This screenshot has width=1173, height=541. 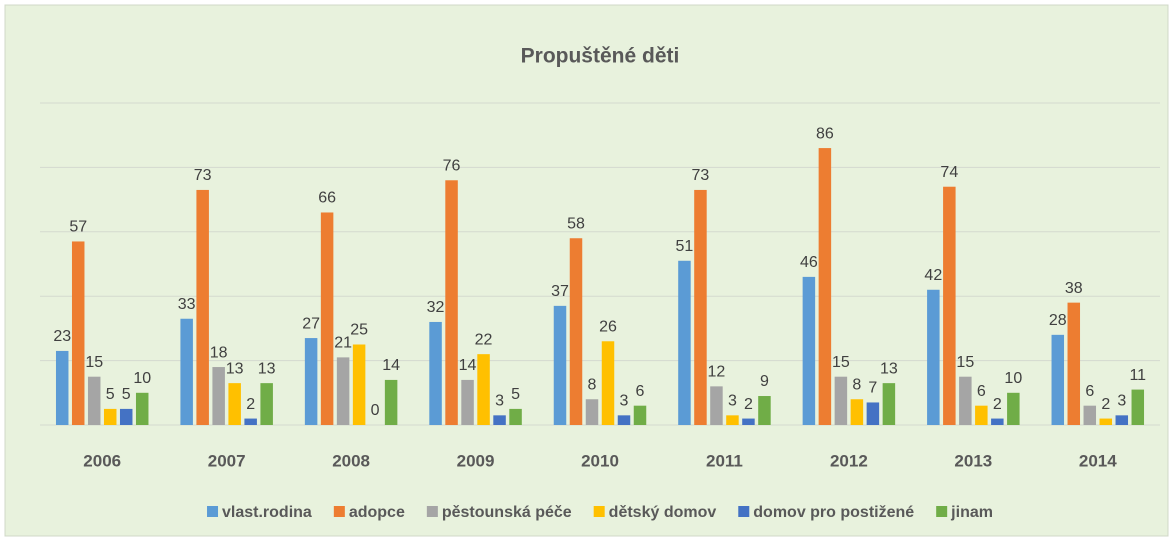 I want to click on x-tick-label: 2008, so click(x=351, y=460).